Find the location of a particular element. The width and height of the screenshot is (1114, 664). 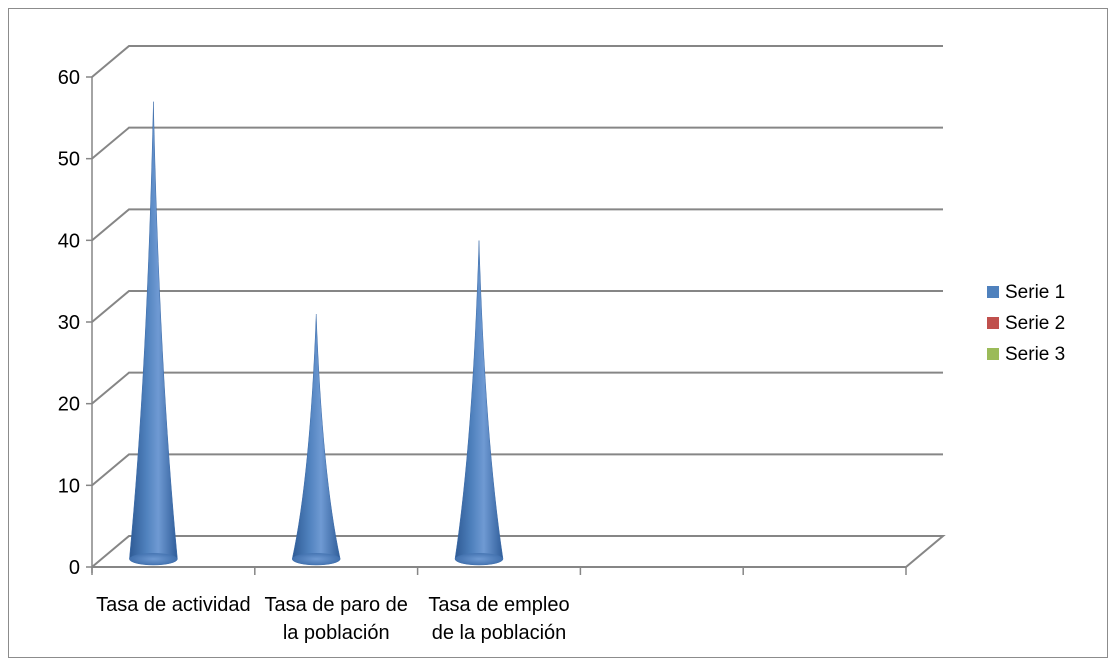

floor-outline is located at coordinates (518, 551).